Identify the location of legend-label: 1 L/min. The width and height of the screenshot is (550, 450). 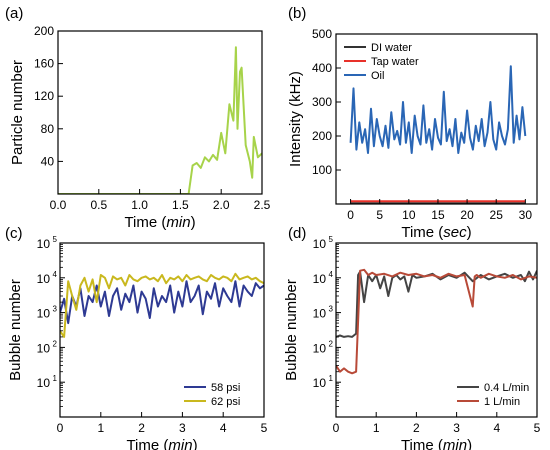
(502, 402).